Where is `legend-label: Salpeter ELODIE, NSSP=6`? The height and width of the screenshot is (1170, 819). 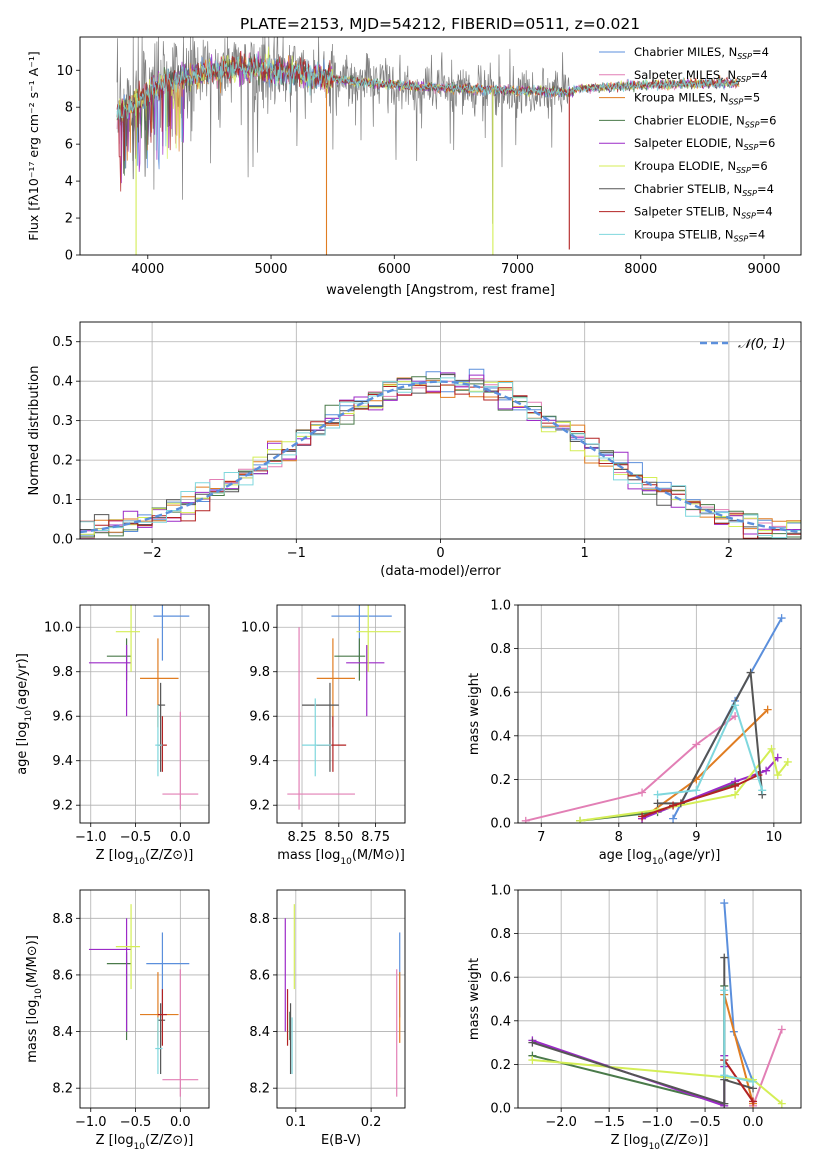
legend-label: Salpeter ELODIE, NSSP=6 is located at coordinates (704, 144).